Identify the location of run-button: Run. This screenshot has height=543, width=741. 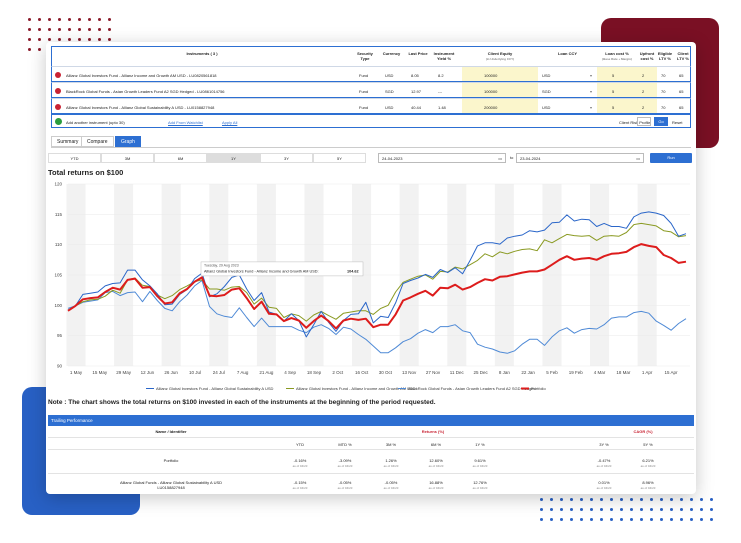
(671, 158).